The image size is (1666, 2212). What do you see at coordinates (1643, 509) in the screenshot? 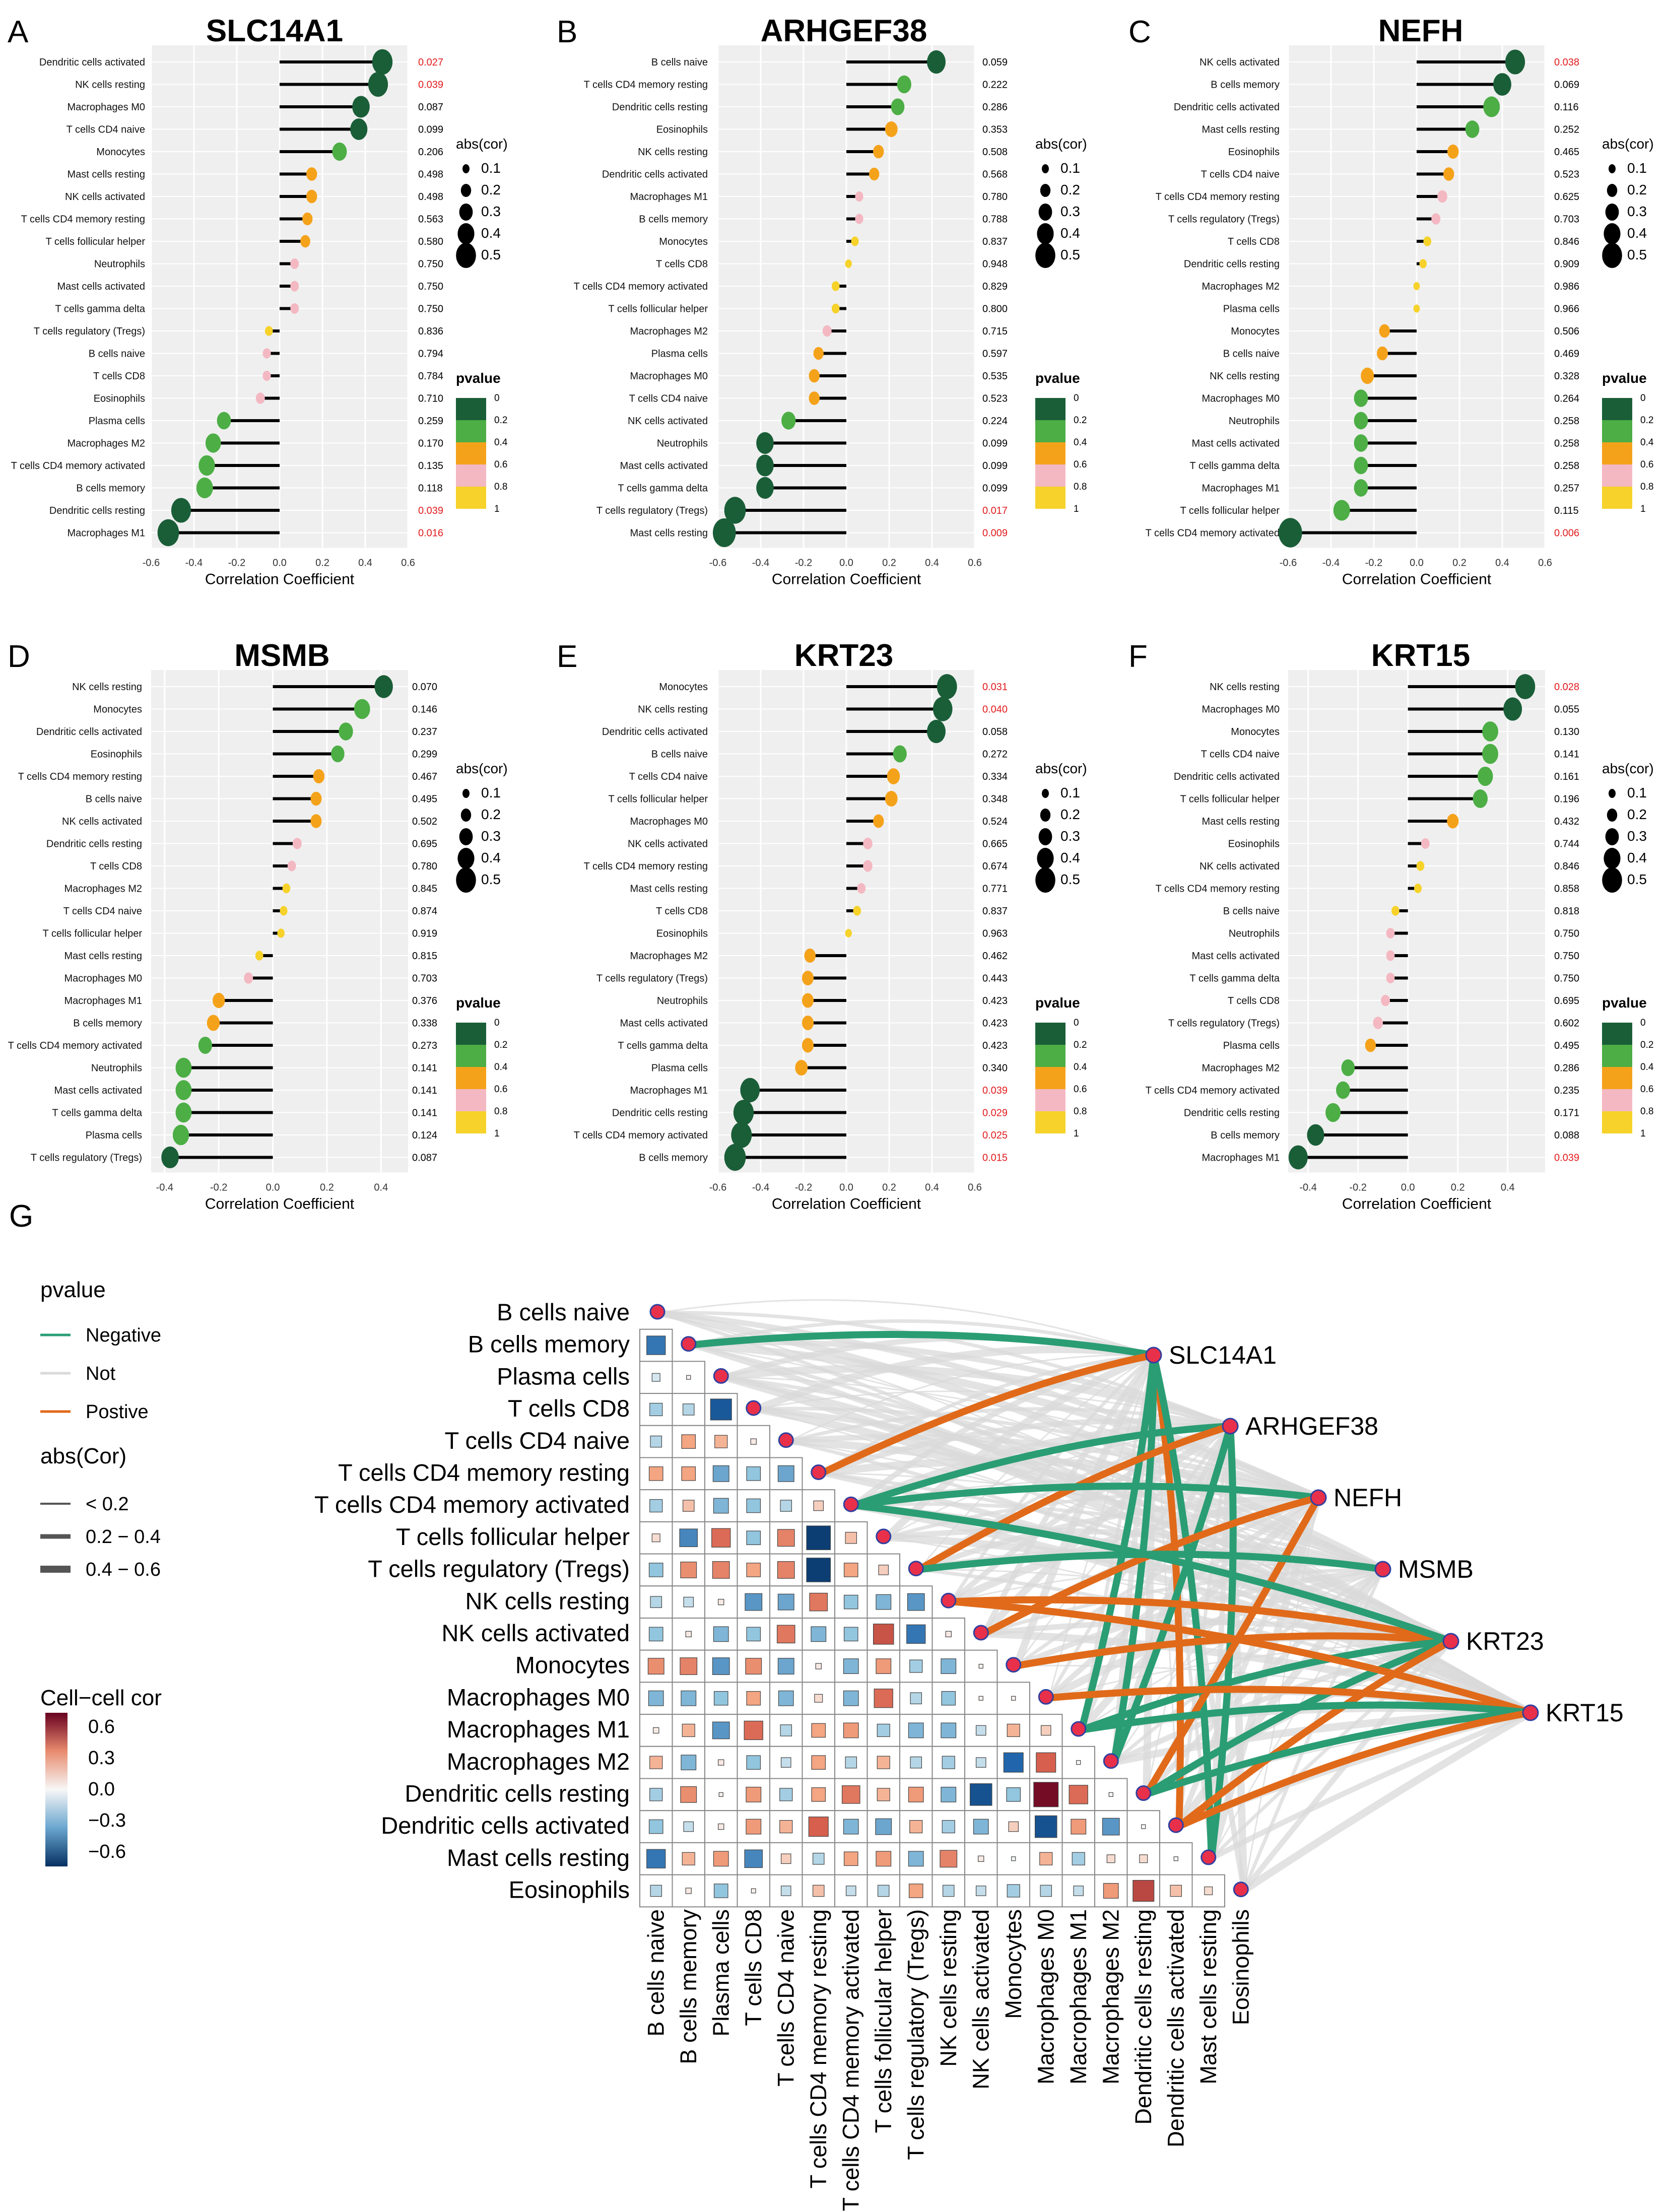
I see `pvalue-legend-label: 1` at bounding box center [1643, 509].